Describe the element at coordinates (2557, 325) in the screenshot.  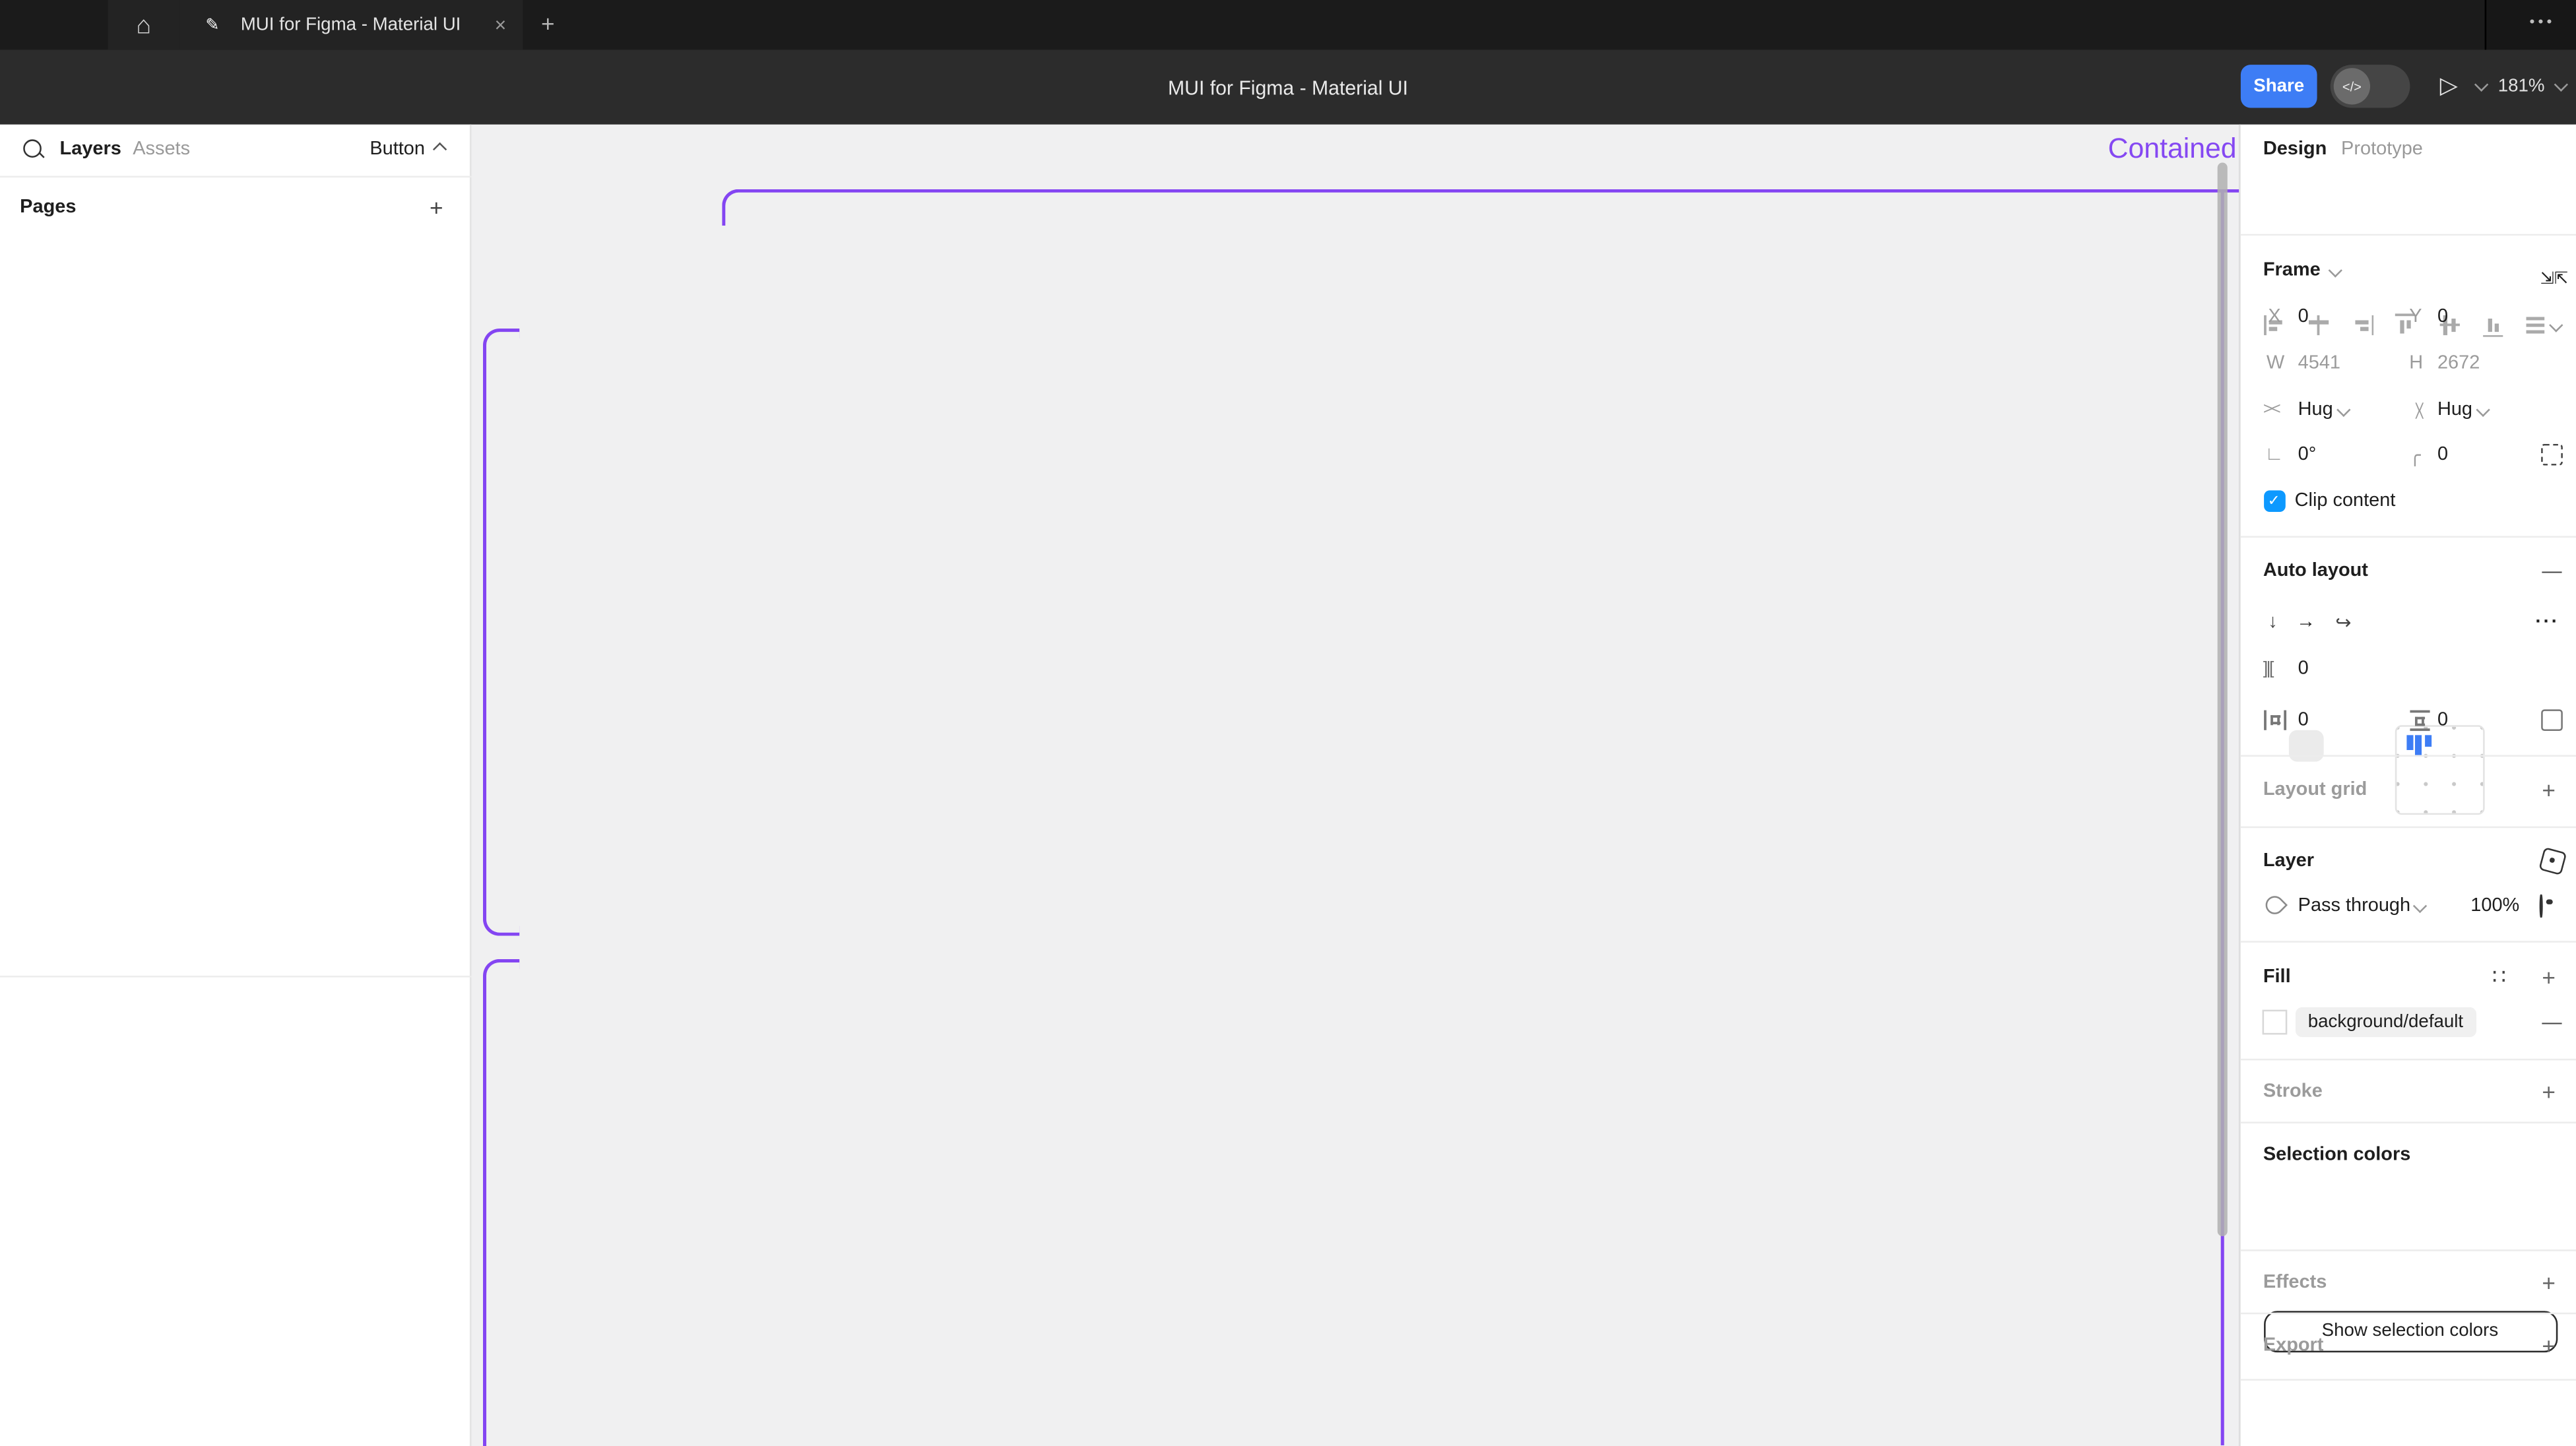
I see `chevron-down-icon` at that location.